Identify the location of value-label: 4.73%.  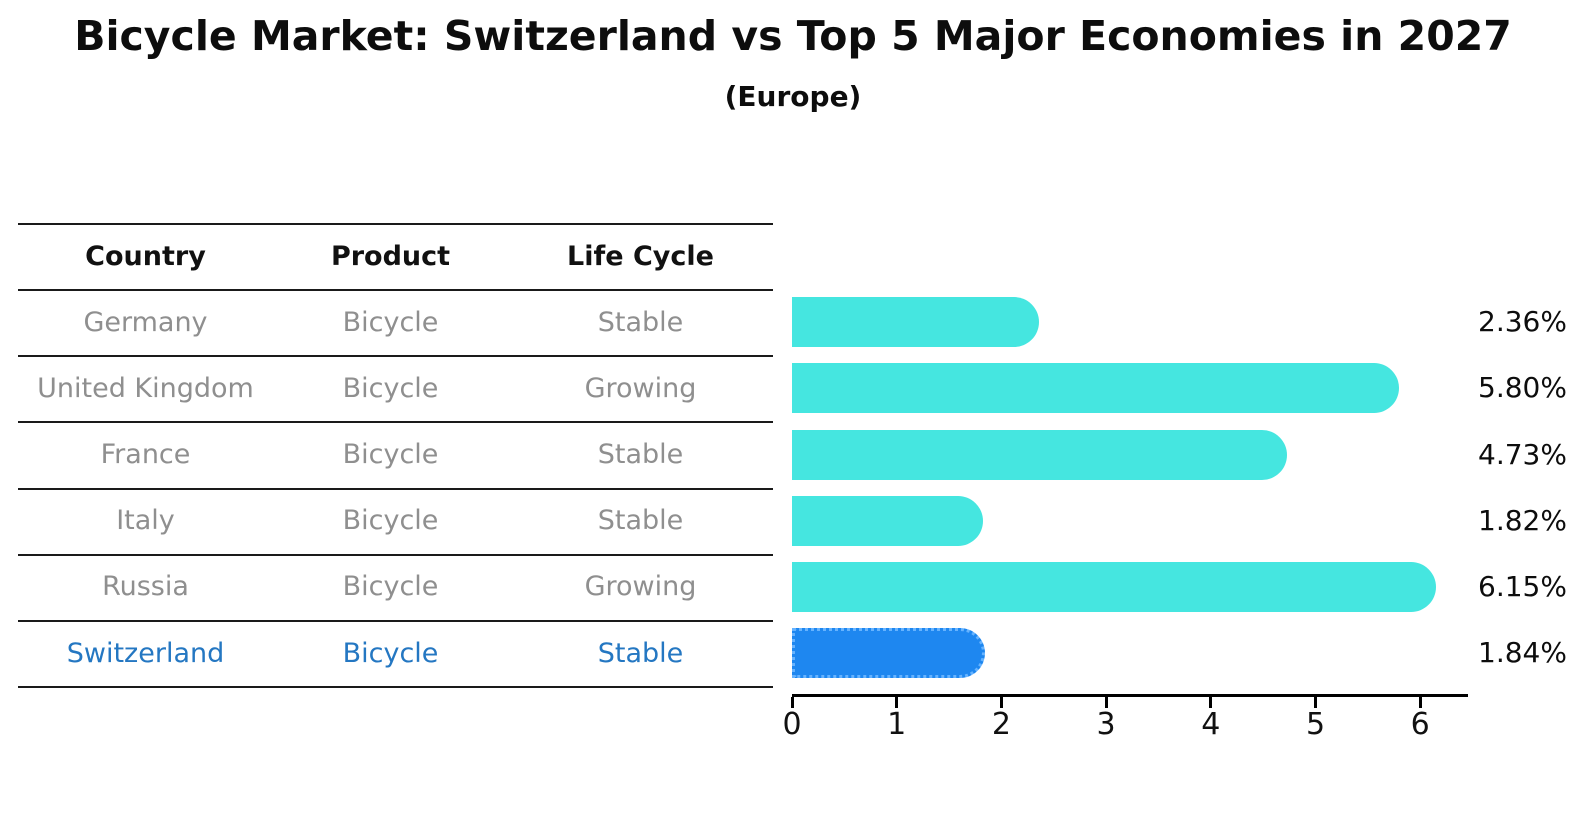
(1522, 454).